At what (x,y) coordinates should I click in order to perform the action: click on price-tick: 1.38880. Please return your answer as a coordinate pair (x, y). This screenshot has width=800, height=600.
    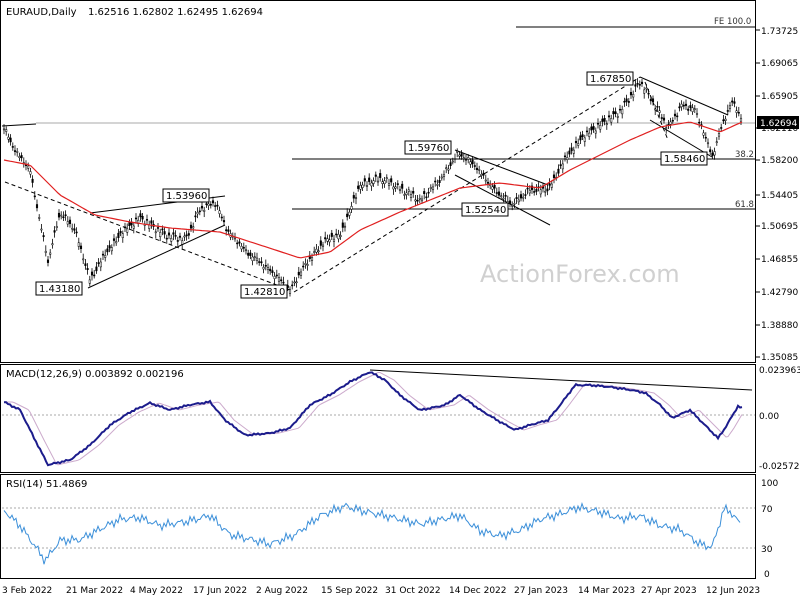
    Looking at the image, I should click on (779, 326).